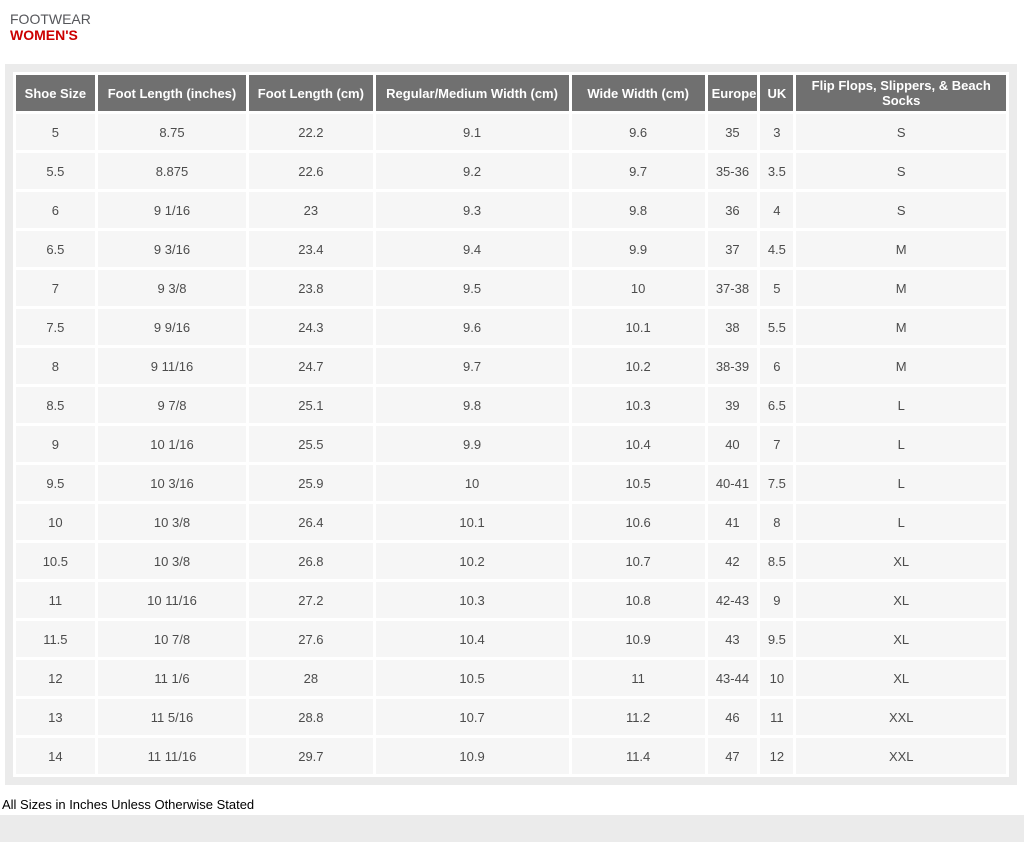 Image resolution: width=1024 pixels, height=842 pixels. Describe the element at coordinates (777, 171) in the screenshot. I see `table-cell: 3.5` at that location.